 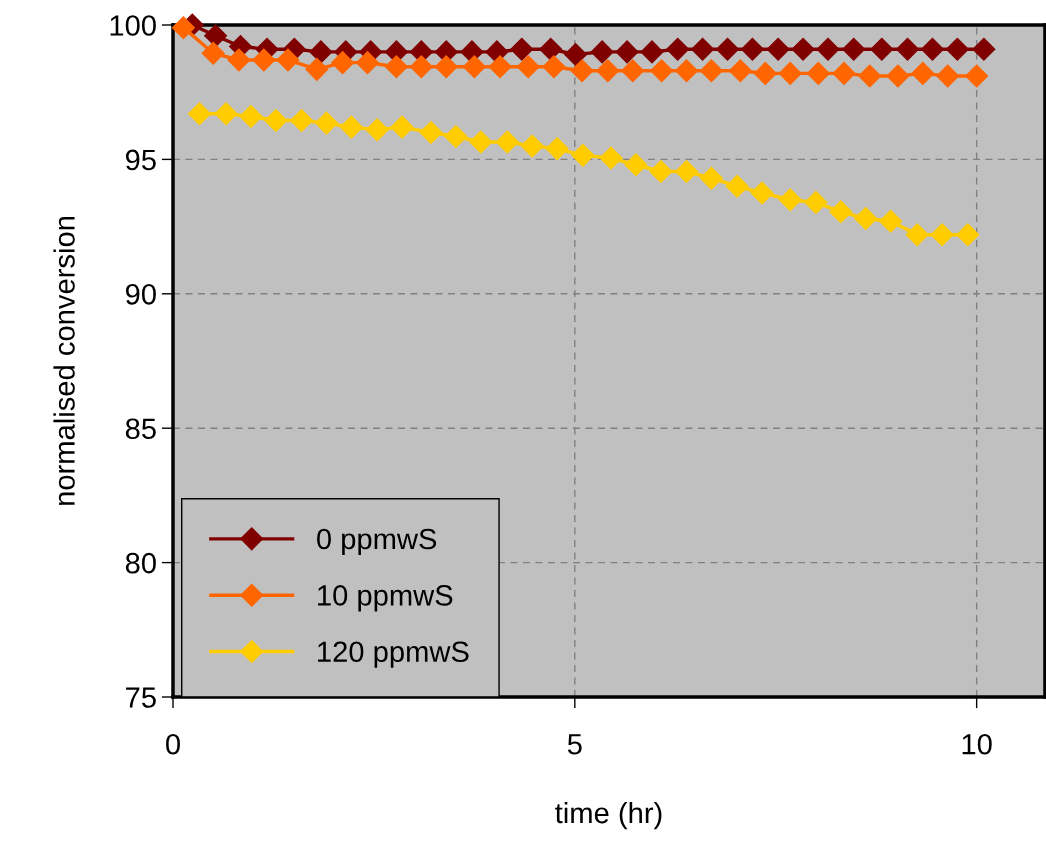 I want to click on y-tick-label: 85, so click(x=140, y=429).